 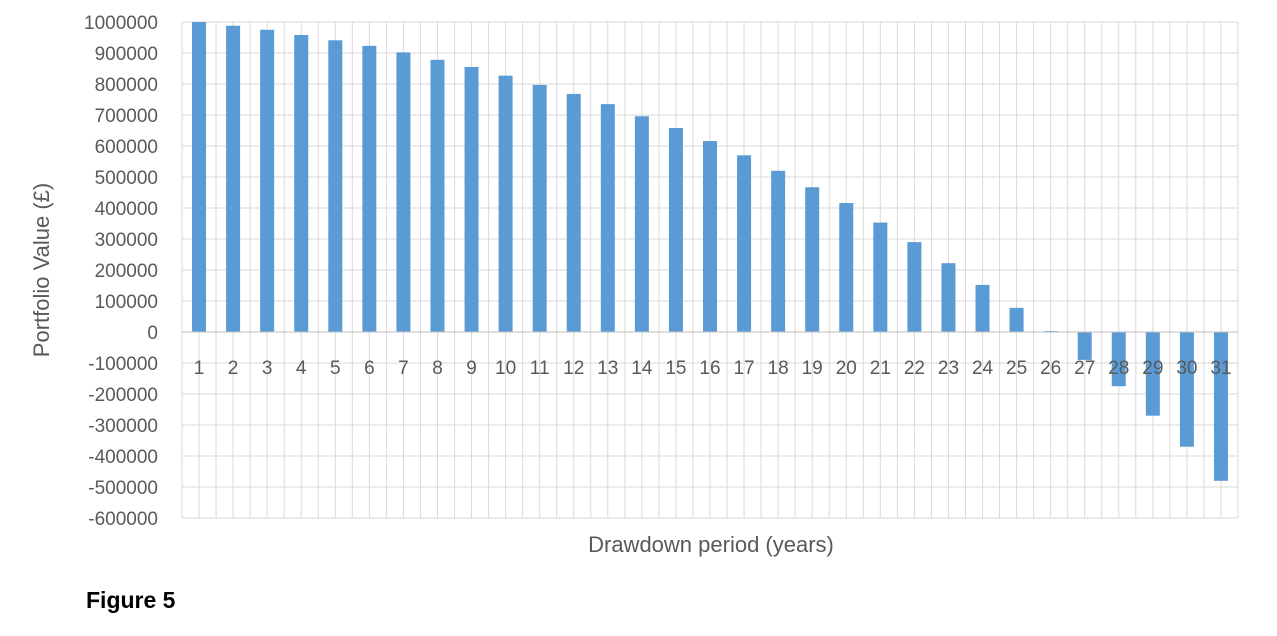 What do you see at coordinates (126, 271) in the screenshot?
I see `y-tick-label: 200000` at bounding box center [126, 271].